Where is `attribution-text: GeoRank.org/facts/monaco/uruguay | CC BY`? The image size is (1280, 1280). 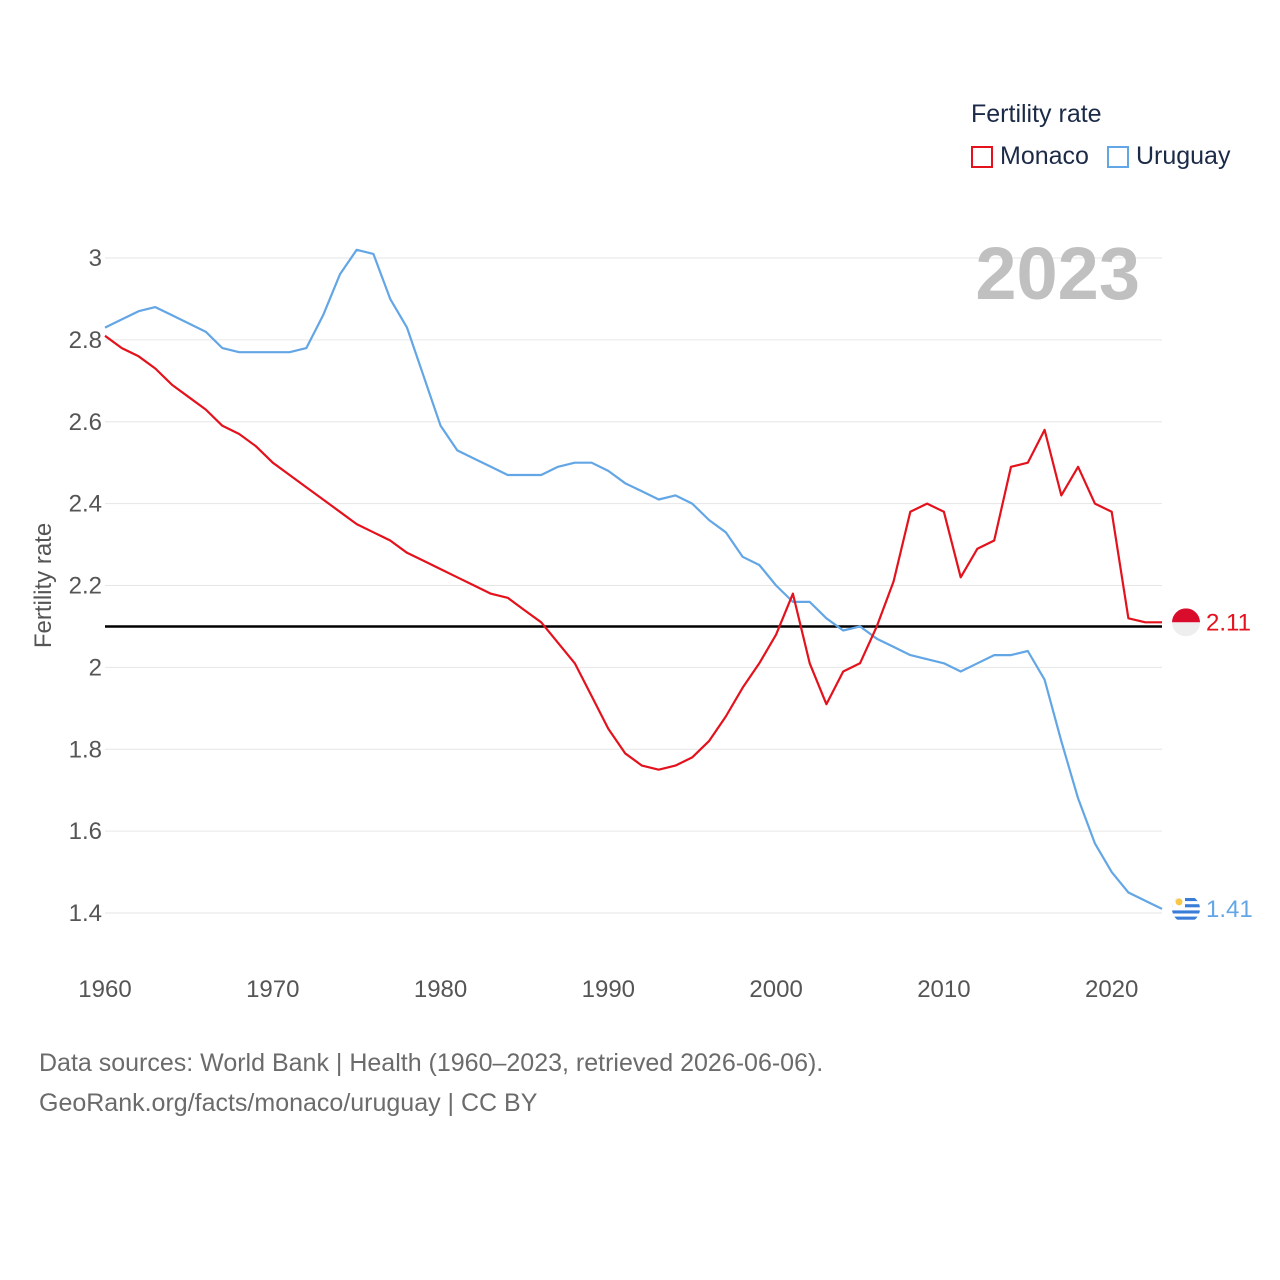
attribution-text: GeoRank.org/facts/monaco/uruguay | CC BY is located at coordinates (288, 1103).